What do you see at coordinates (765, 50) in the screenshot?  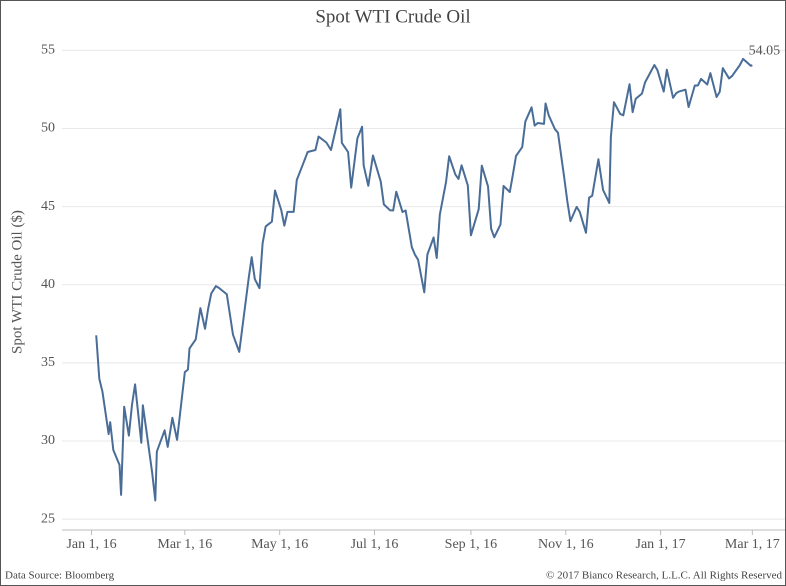 I see `last-value-label: 54.05` at bounding box center [765, 50].